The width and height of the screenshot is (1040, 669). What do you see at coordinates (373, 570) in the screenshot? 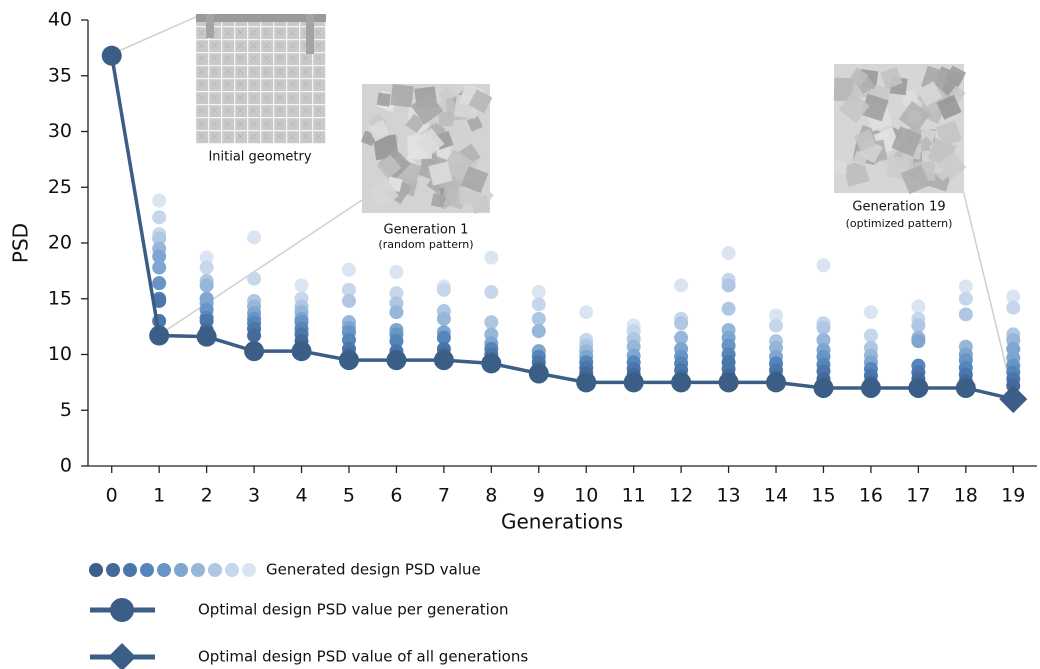
I see `legend-label: Generated design PSD value` at bounding box center [373, 570].